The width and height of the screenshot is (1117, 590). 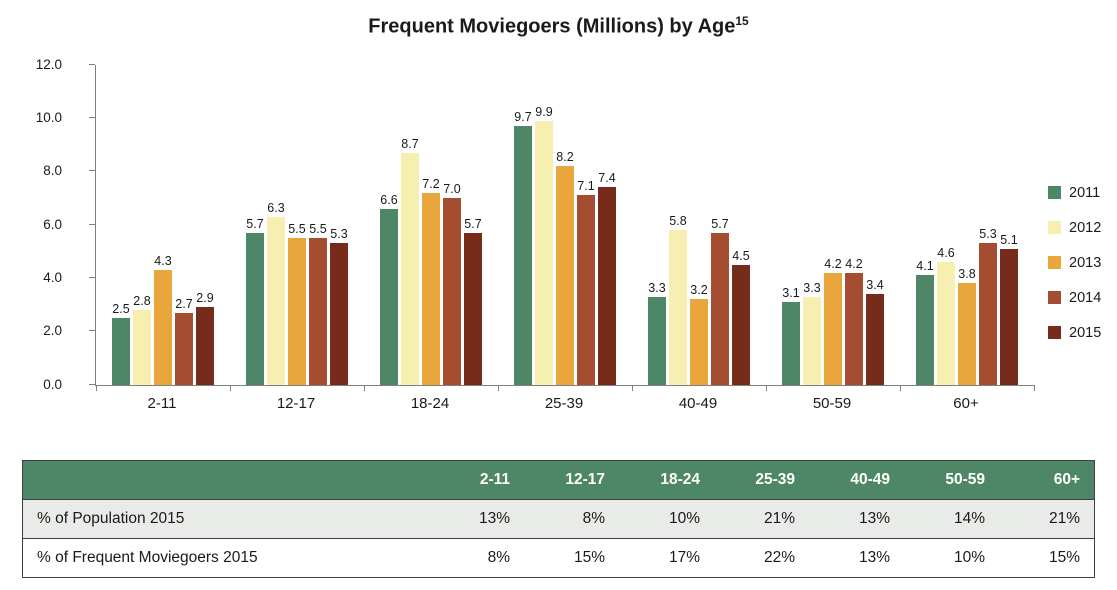 What do you see at coordinates (1054, 333) in the screenshot?
I see `legend-swatch` at bounding box center [1054, 333].